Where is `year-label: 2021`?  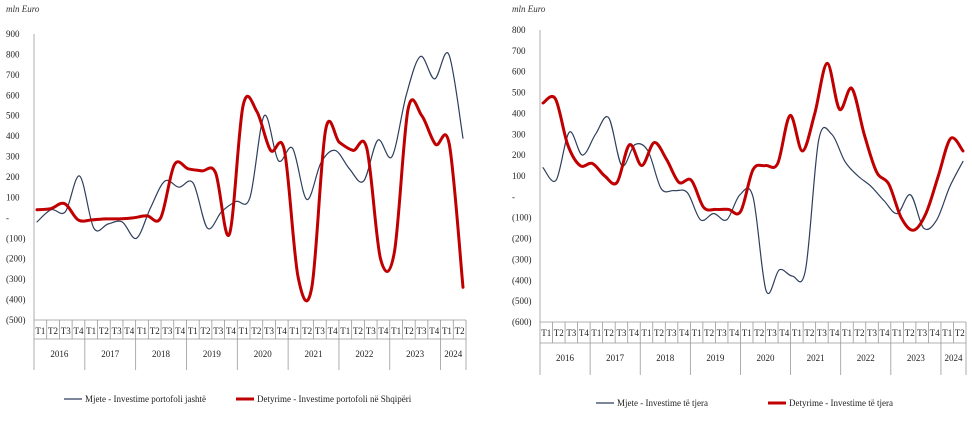
year-label: 2021 is located at coordinates (816, 358).